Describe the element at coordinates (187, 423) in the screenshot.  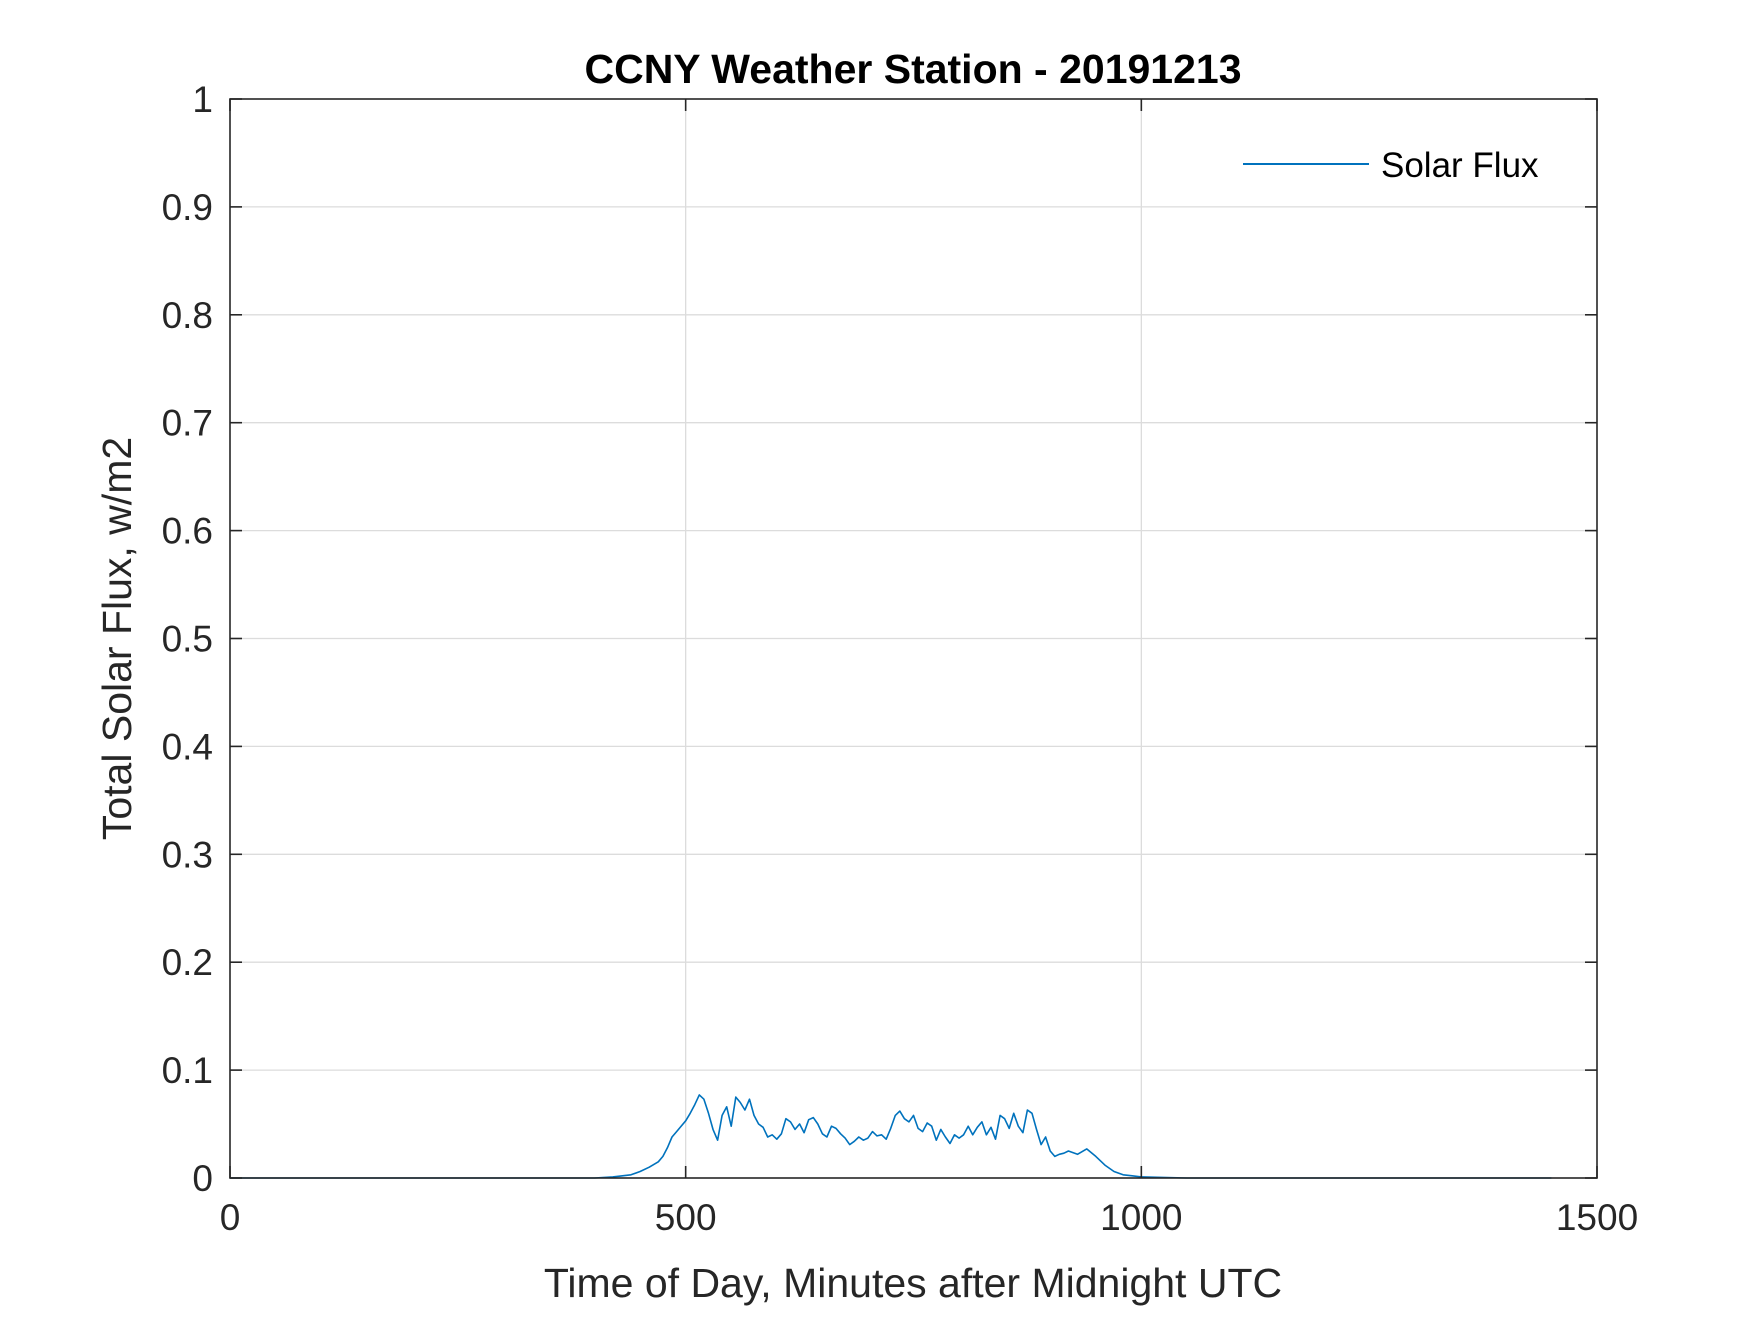
I see `y-tick-label: 0.7` at that location.